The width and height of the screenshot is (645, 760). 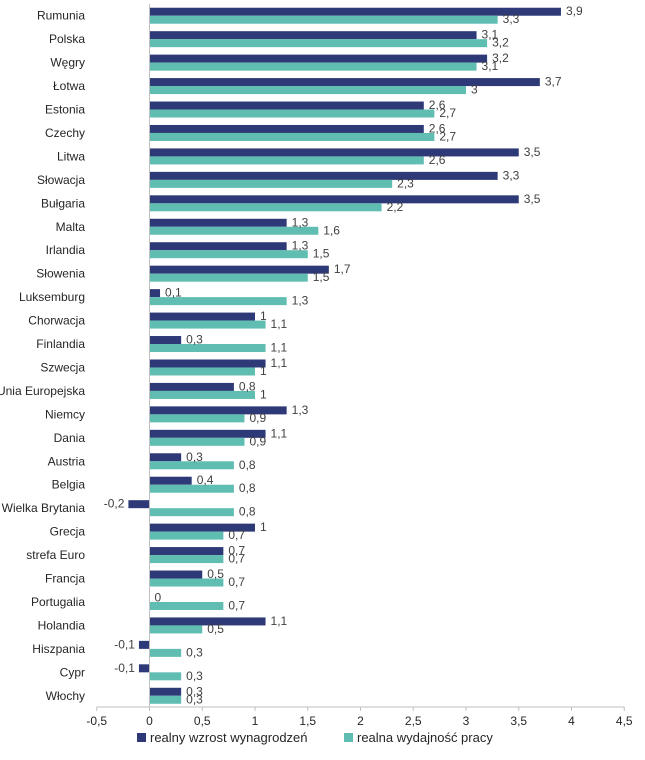 What do you see at coordinates (61, 16) in the screenshot?
I see `category-label: Rumunia` at bounding box center [61, 16].